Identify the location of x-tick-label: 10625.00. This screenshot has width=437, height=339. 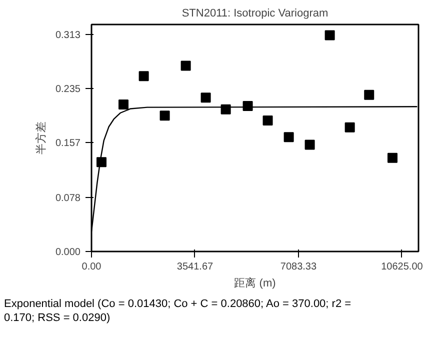
(402, 267).